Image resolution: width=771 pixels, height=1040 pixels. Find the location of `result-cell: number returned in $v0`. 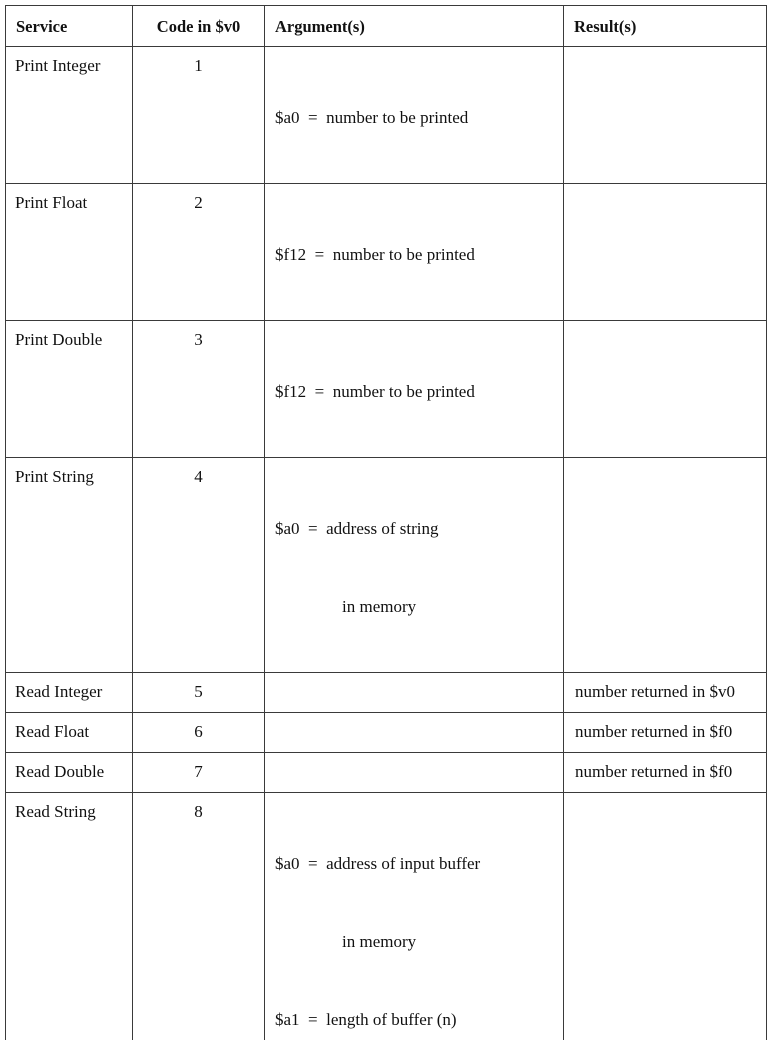

result-cell: number returned in $v0 is located at coordinates (665, 693).